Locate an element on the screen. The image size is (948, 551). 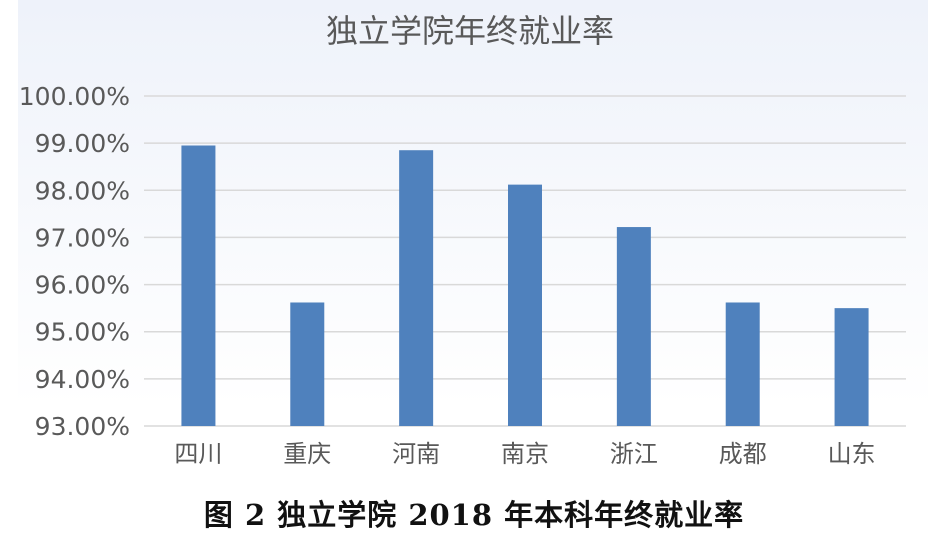
y-tick-label: 95.00% is located at coordinates (82, 332).